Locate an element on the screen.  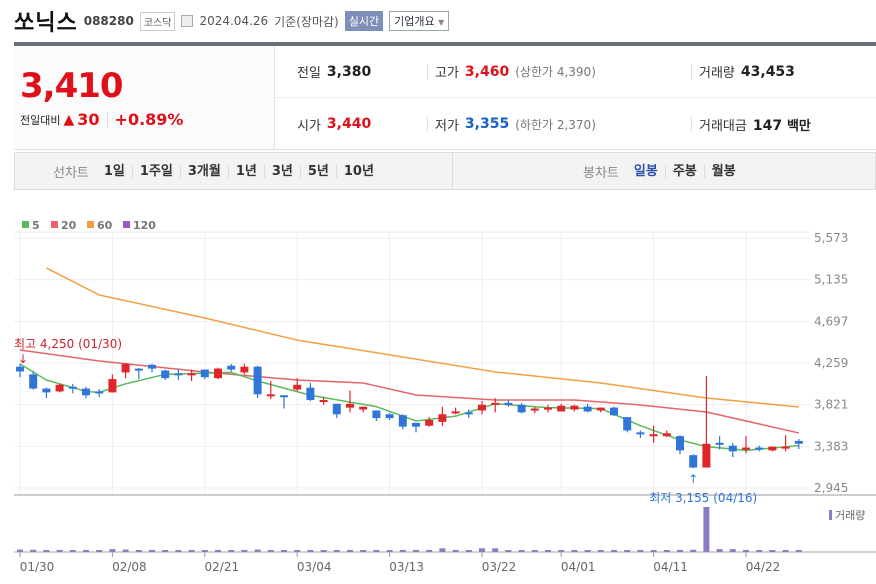
max-annotation: 최고 4,250 (01/30) is located at coordinates (68, 344).